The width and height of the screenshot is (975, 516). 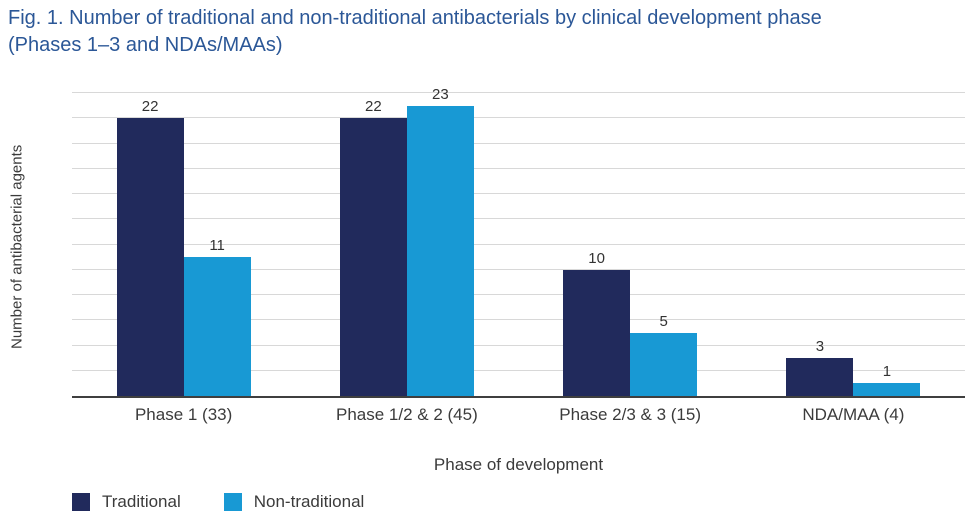 I want to click on bar-value-label: 10, so click(x=596, y=258).